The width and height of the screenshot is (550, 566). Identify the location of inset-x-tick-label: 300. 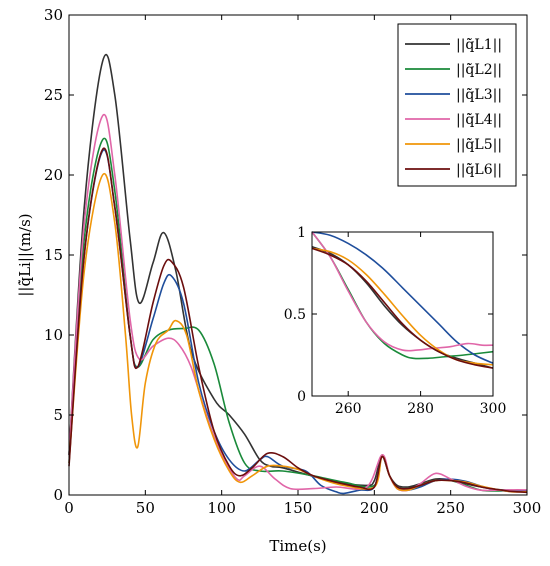
(493, 409).